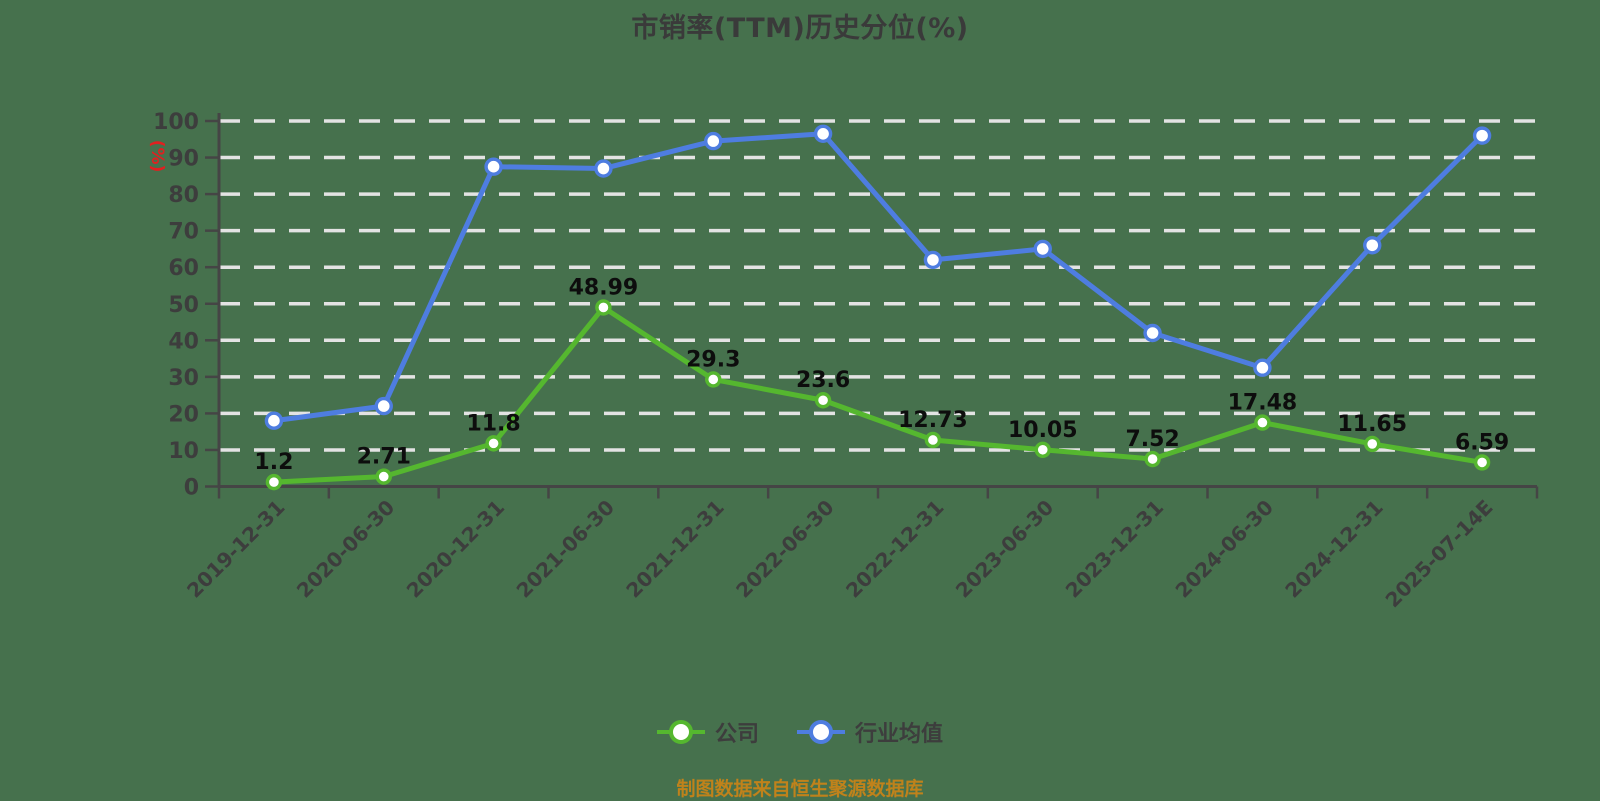 Image resolution: width=1600 pixels, height=801 pixels. Describe the element at coordinates (823, 380) in the screenshot. I see `data-label: 23.6` at that location.